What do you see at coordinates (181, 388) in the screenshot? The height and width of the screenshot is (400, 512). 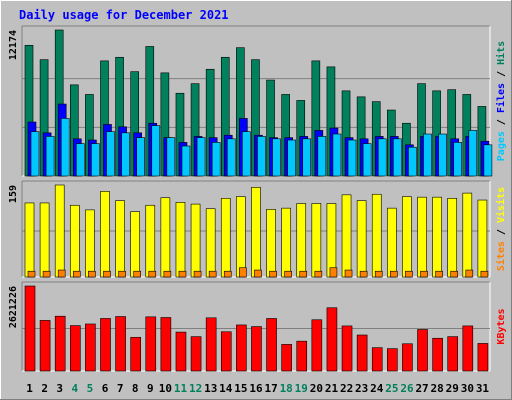 I see `x-tick-label-day-11: 11` at bounding box center [181, 388].